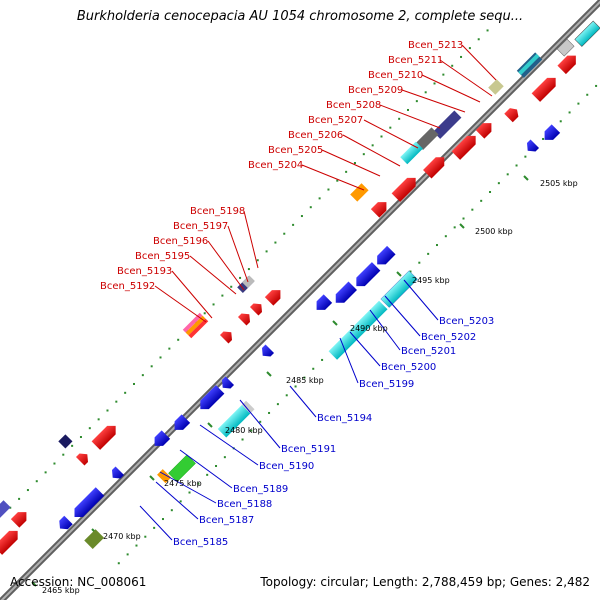 The width and height of the screenshot is (600, 600). Describe the element at coordinates (315, 135) in the screenshot. I see `gene-label: Bcen_5206` at that location.